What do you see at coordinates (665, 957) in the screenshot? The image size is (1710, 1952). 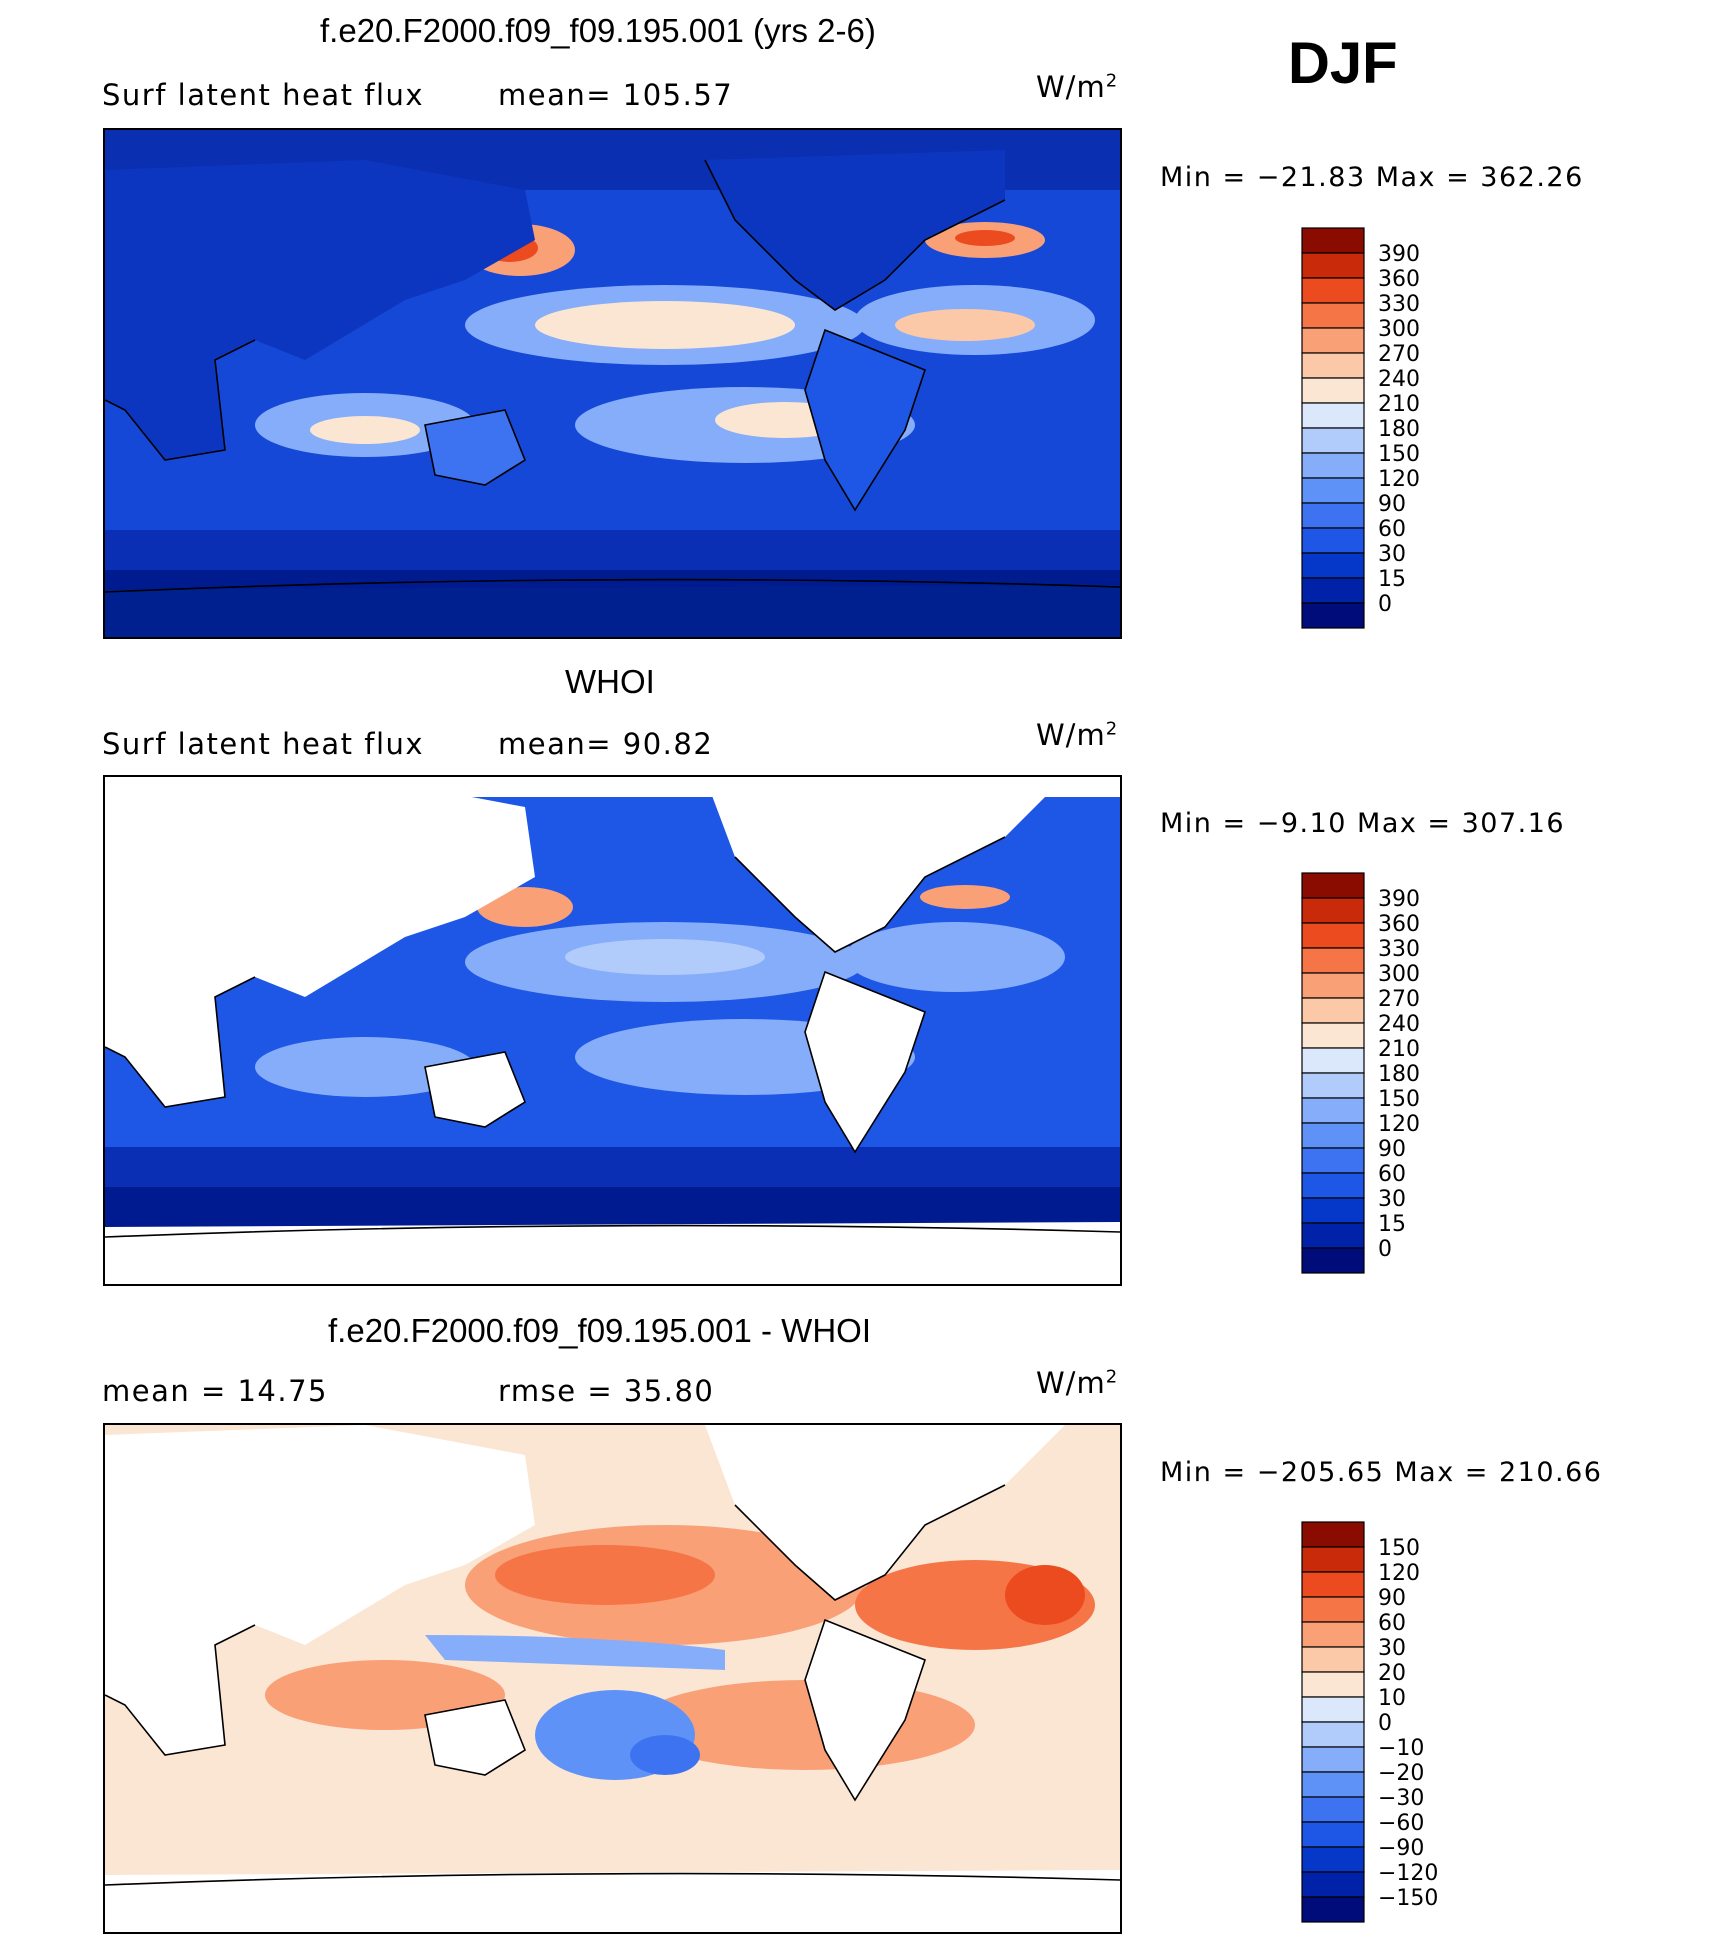 I see `n-pacific-core` at bounding box center [665, 957].